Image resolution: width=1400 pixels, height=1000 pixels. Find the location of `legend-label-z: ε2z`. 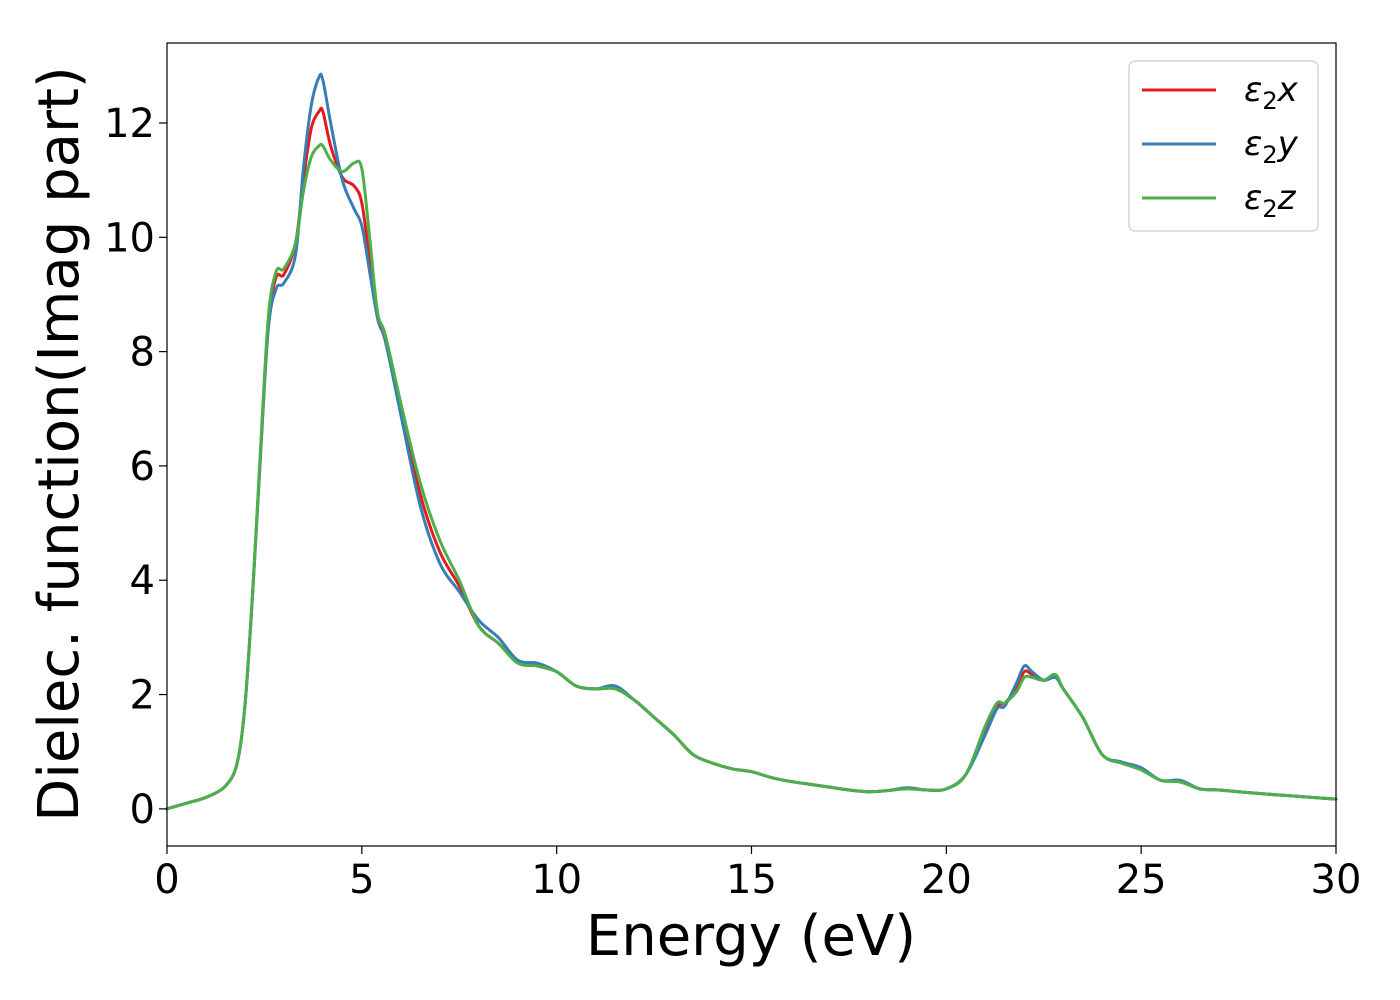

legend-label-z: ε2z is located at coordinates (1270, 200).